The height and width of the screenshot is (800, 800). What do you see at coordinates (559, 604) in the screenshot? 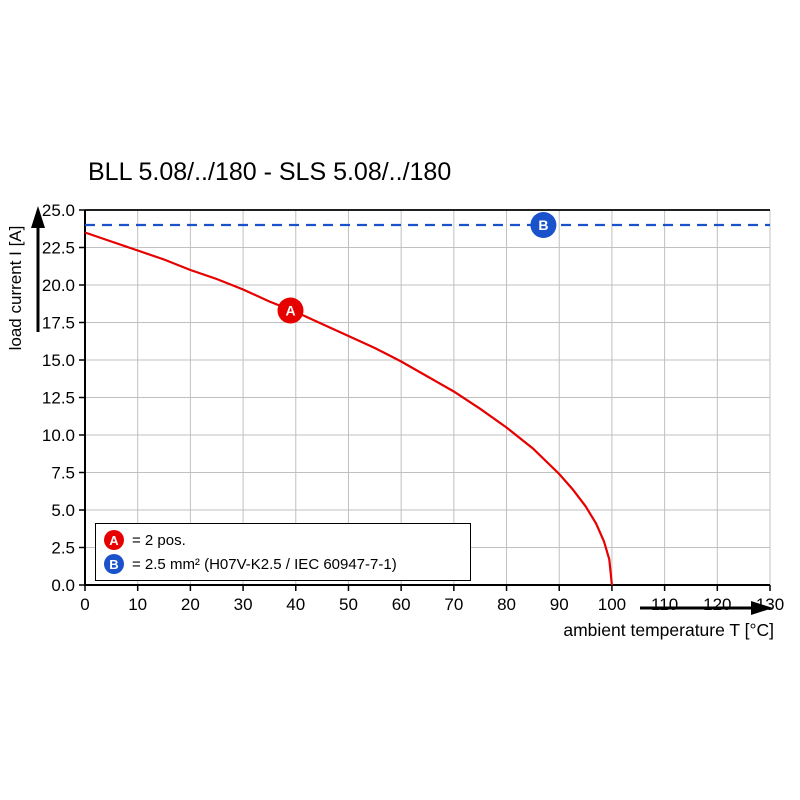
I see `svg-text: 90` at bounding box center [559, 604].